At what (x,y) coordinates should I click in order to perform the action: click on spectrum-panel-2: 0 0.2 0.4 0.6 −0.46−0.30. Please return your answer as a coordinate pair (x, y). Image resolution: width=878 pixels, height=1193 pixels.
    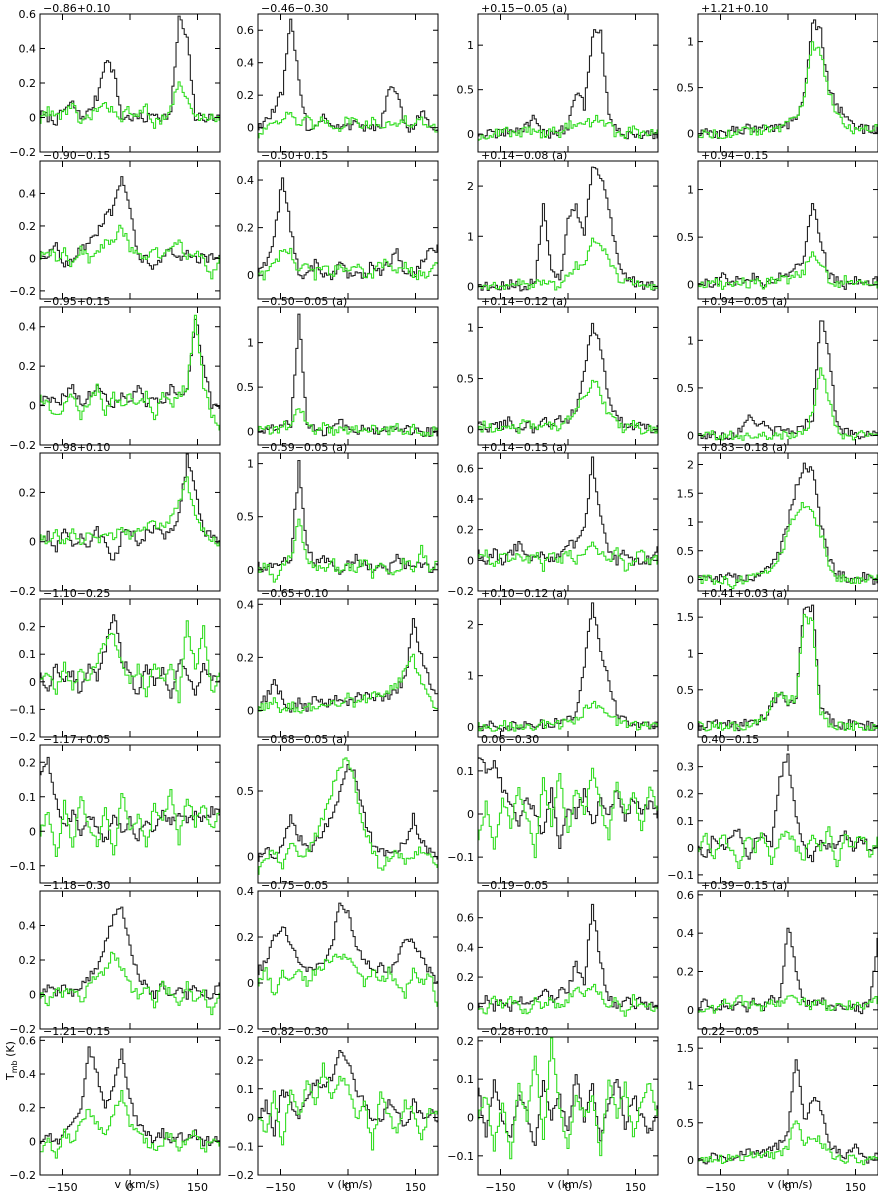
    Looking at the image, I should click on (338, 77).